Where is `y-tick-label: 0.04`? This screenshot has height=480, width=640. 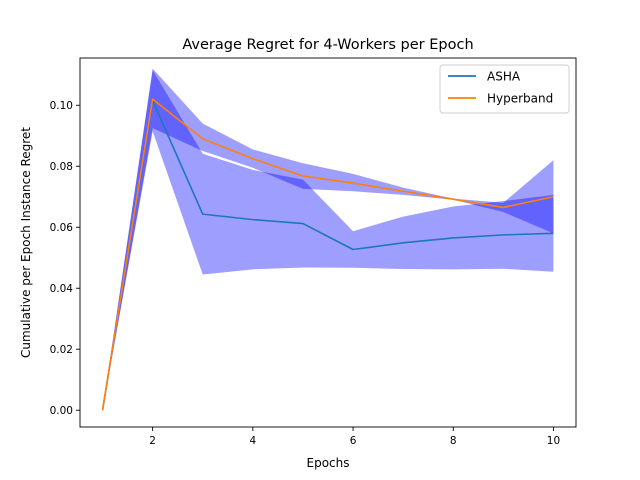
y-tick-label: 0.04 is located at coordinates (62, 289).